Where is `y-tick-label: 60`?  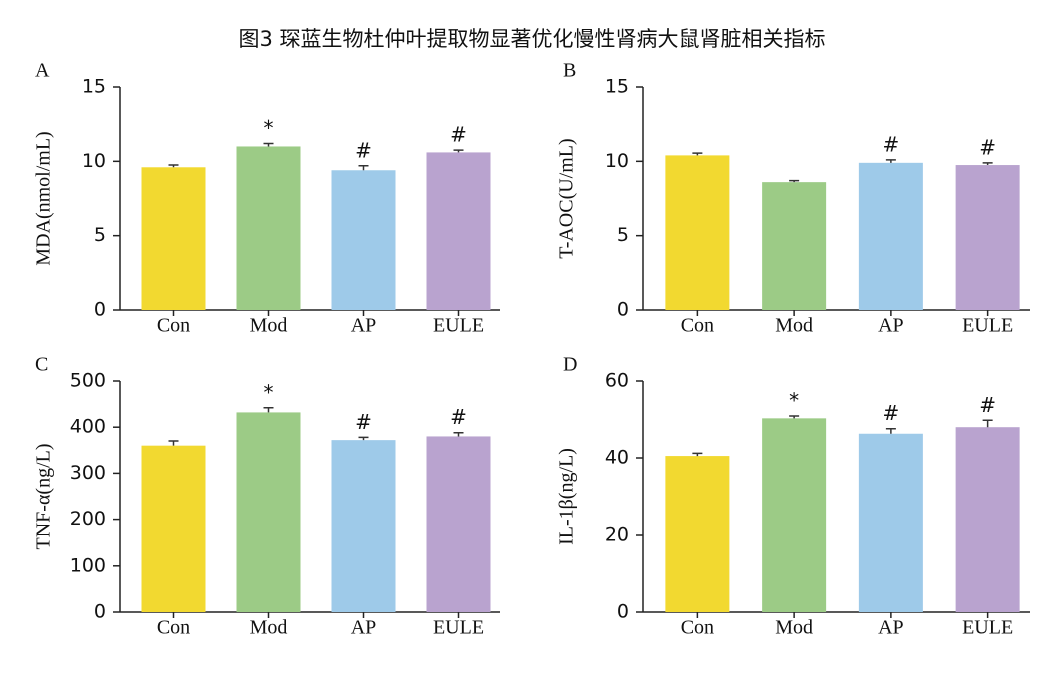 y-tick-label: 60 is located at coordinates (617, 381).